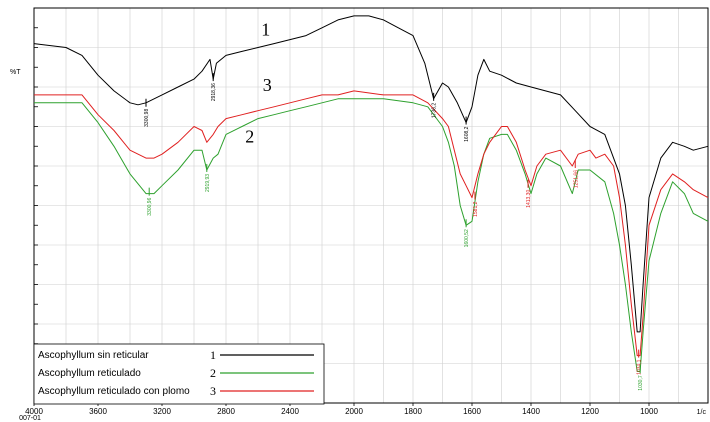  I want to click on peak-label: 1581,2, so click(476, 209).